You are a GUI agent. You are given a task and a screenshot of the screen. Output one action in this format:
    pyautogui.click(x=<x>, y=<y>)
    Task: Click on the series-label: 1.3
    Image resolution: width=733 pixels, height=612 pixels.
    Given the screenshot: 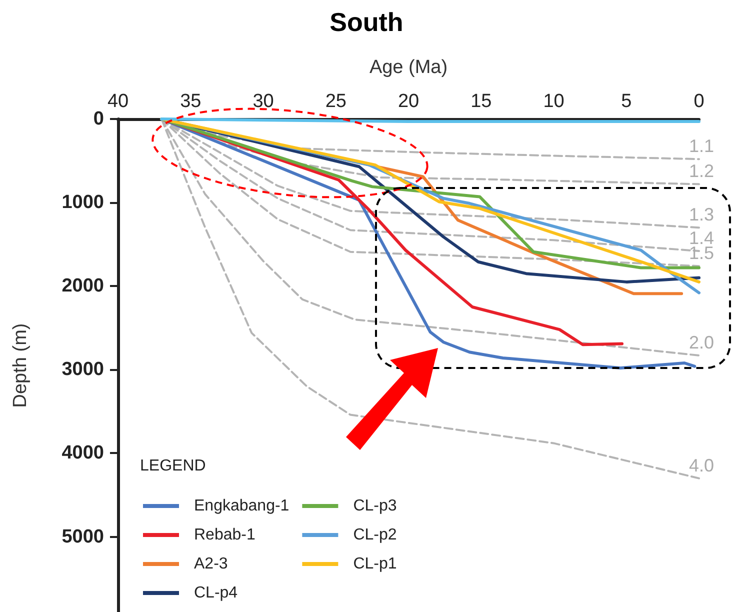 What is the action you would take?
    pyautogui.click(x=701, y=214)
    